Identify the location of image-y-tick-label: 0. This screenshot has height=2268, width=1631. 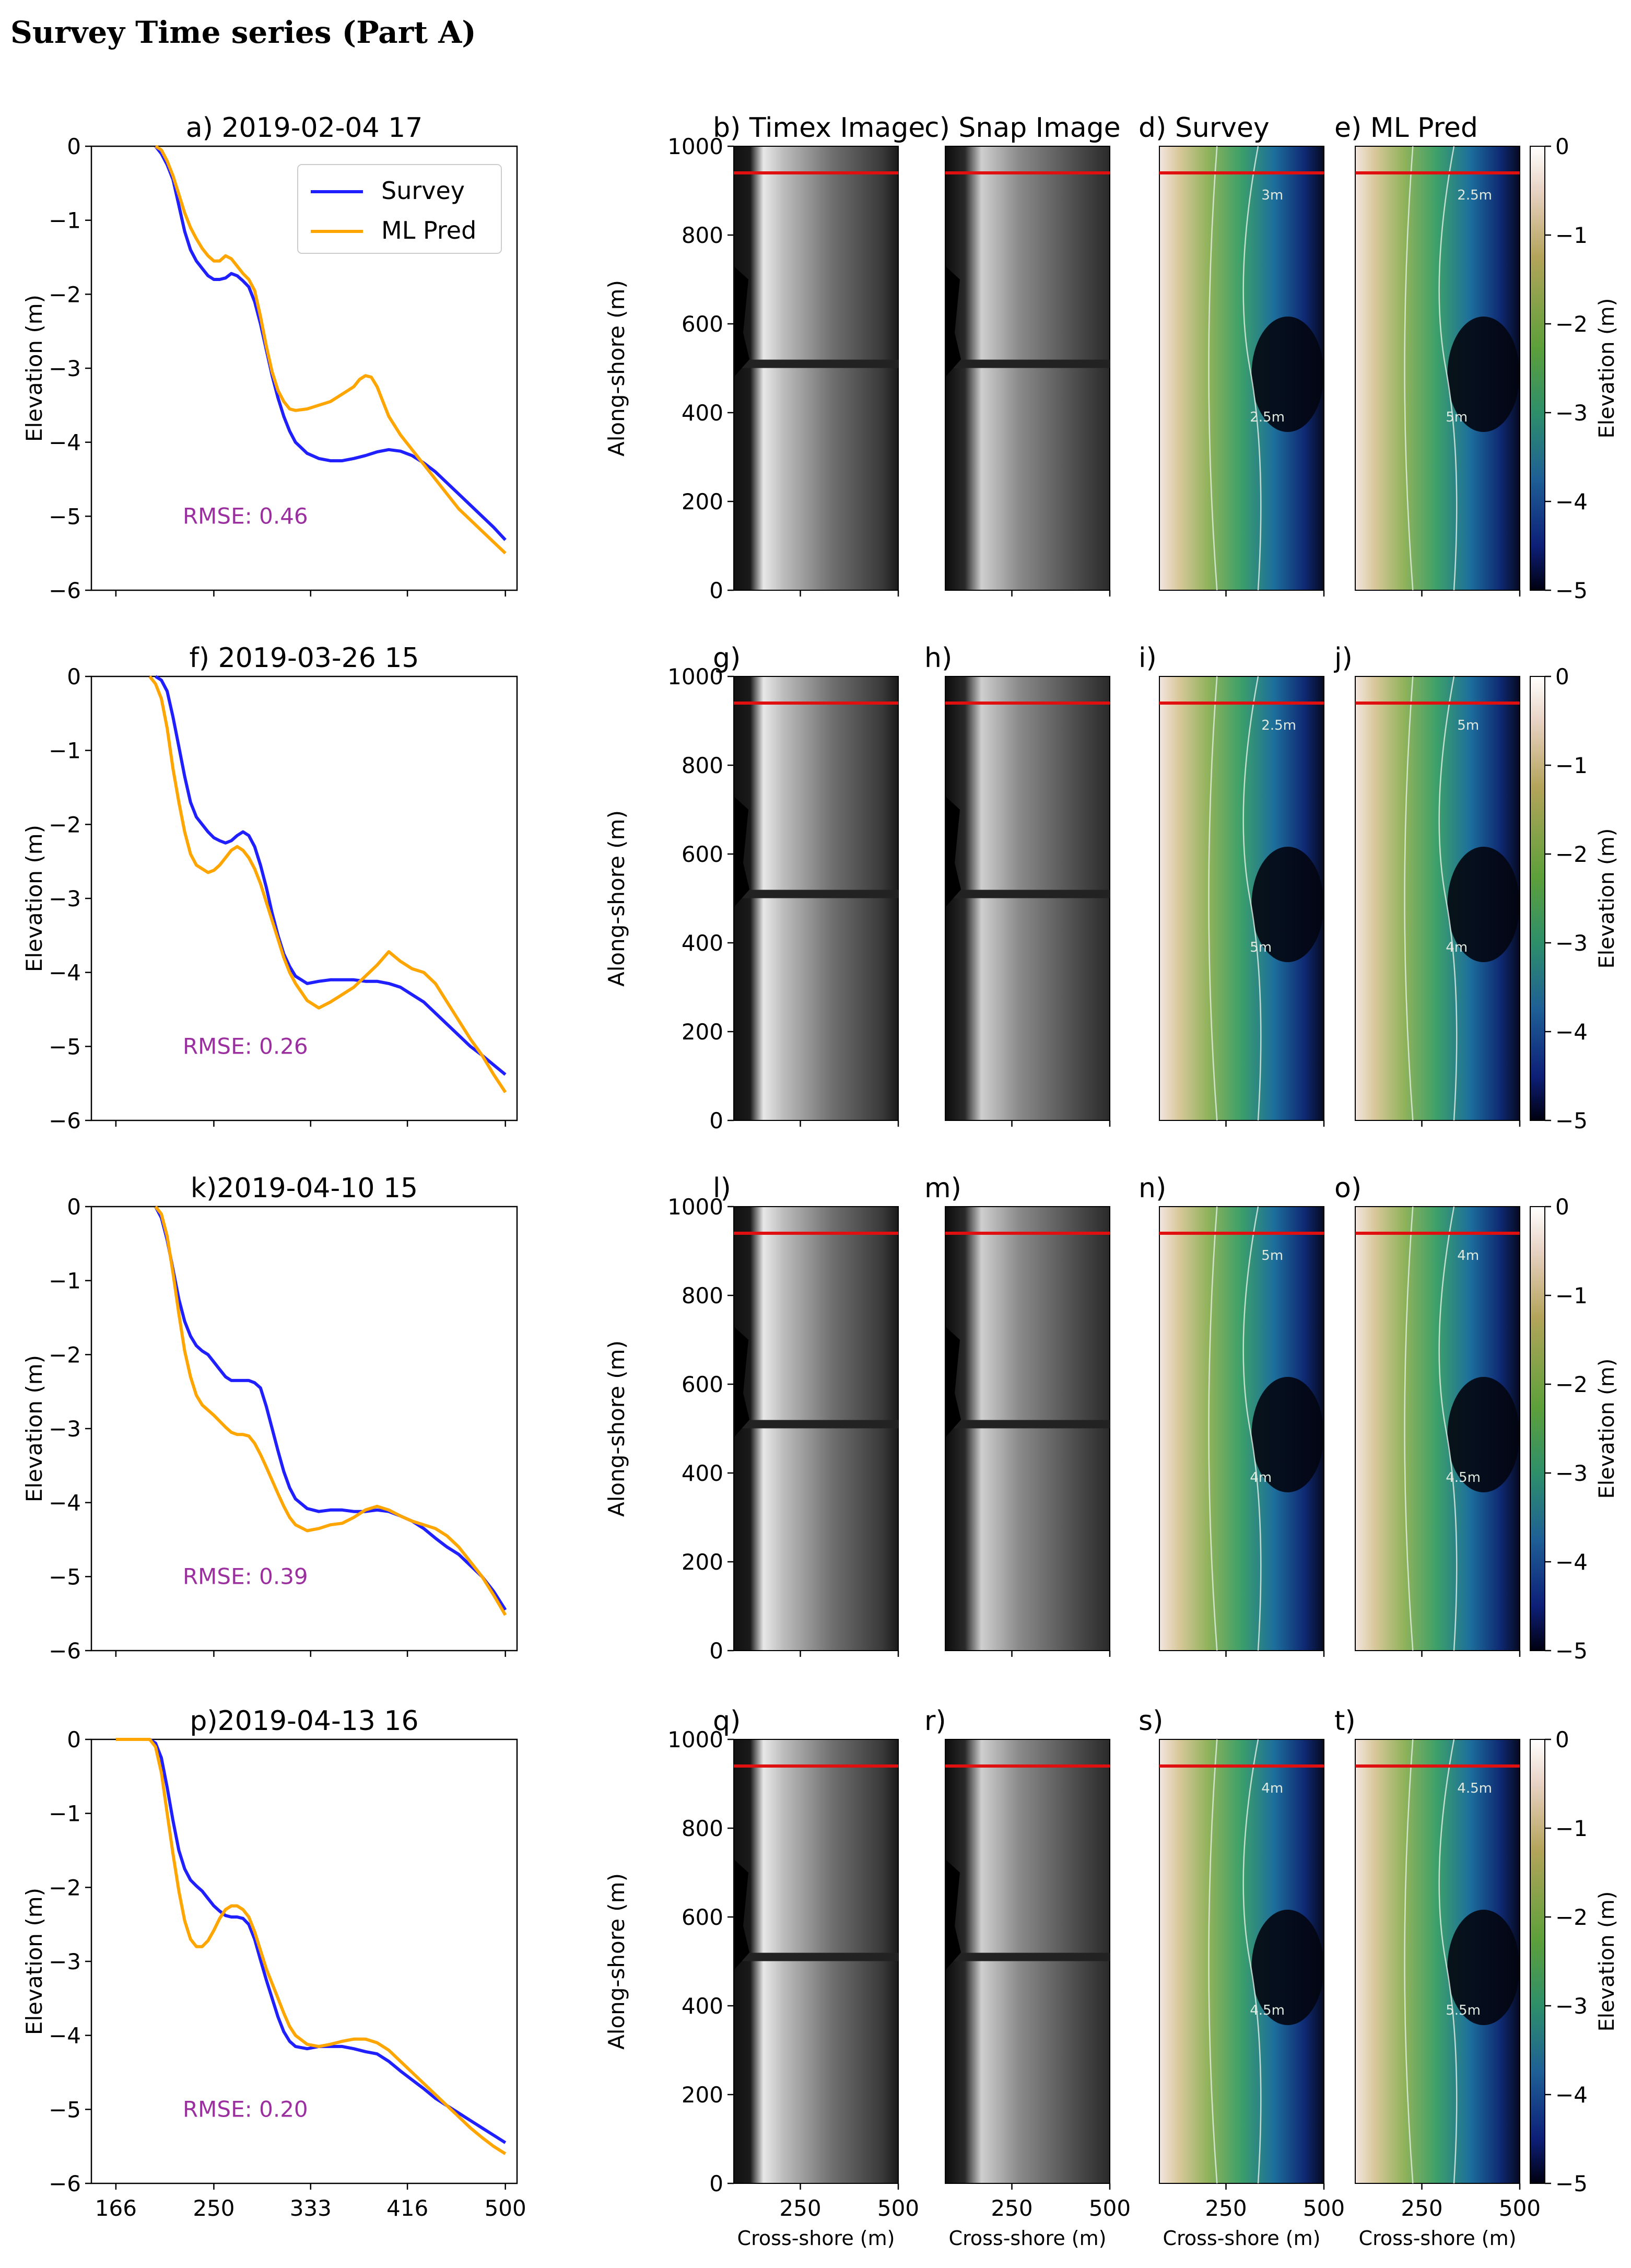
(716, 591).